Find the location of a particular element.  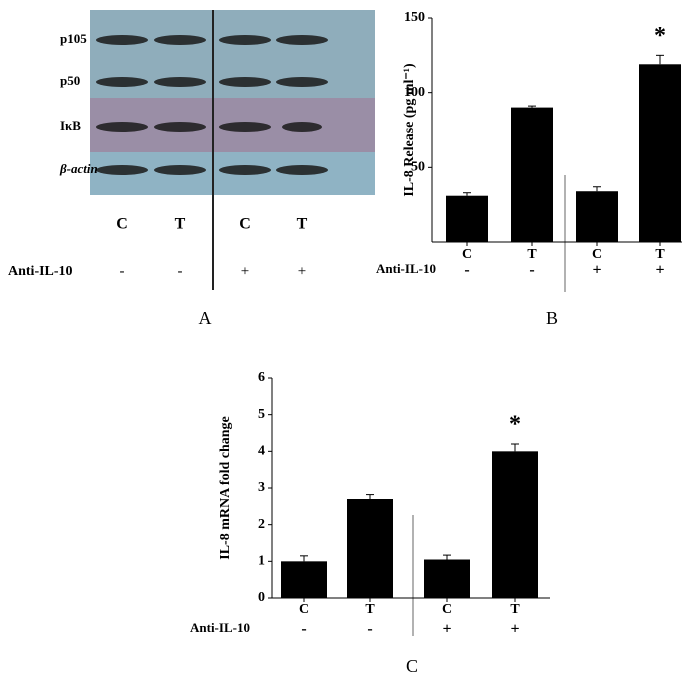

blot-row-label: IκB is located at coordinates (70, 125).